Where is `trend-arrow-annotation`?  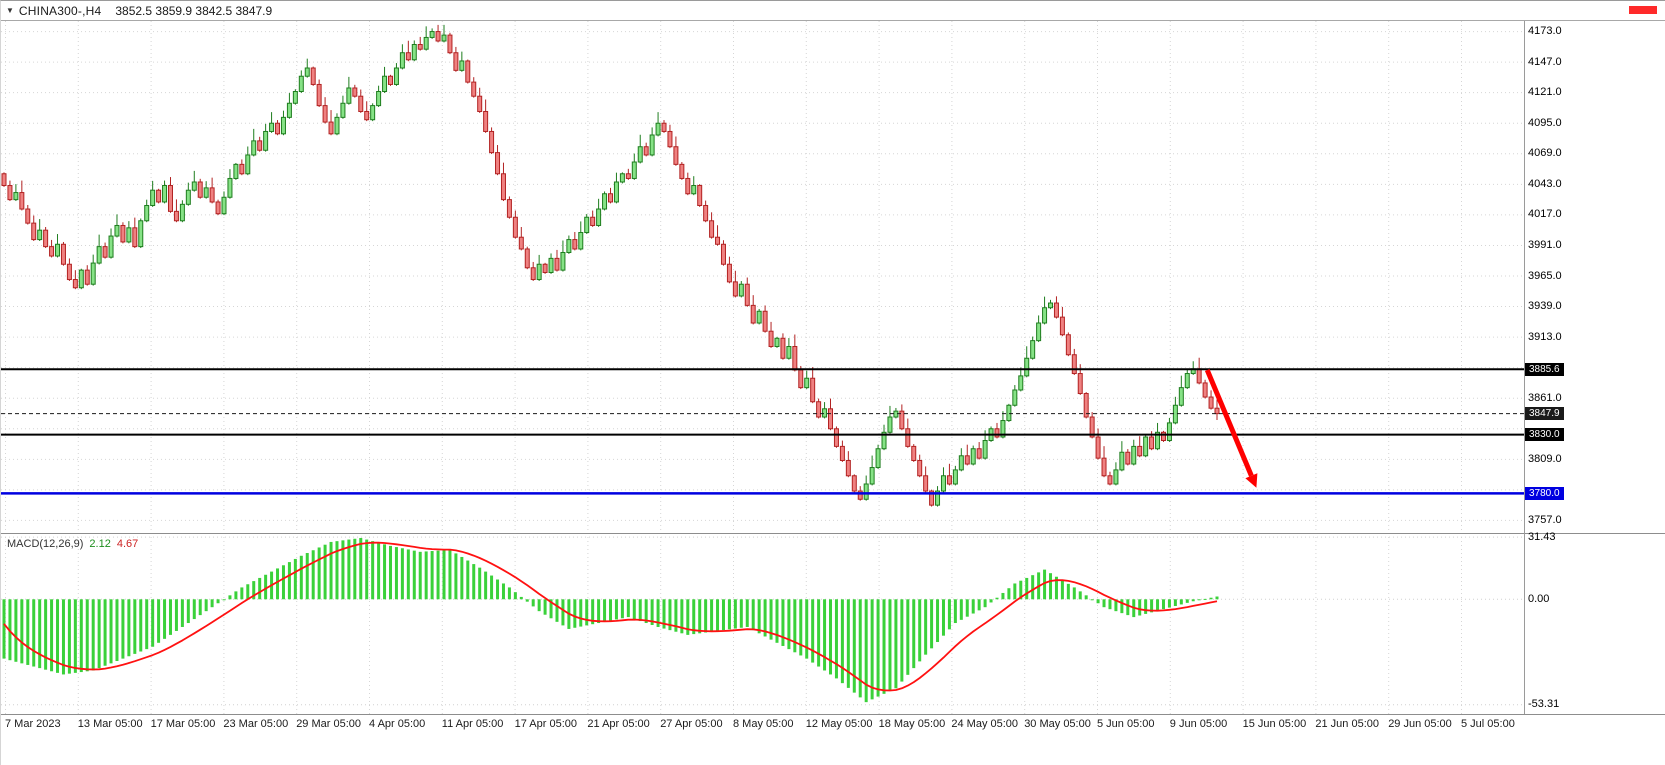
trend-arrow-annotation is located at coordinates (1229, 423).